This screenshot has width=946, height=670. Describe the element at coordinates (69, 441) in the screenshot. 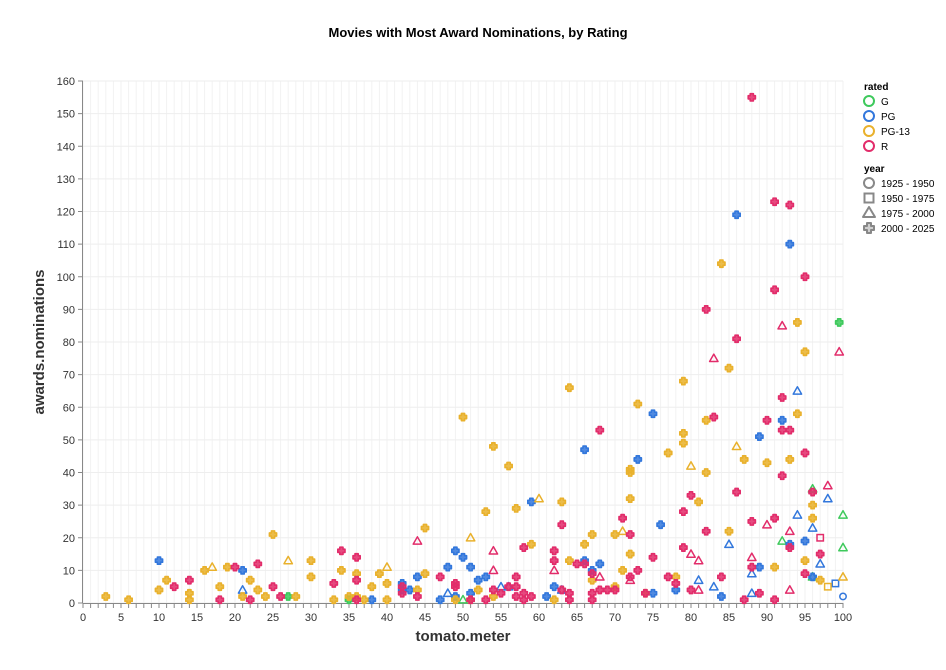

I see `y-tick-label: 50` at that location.